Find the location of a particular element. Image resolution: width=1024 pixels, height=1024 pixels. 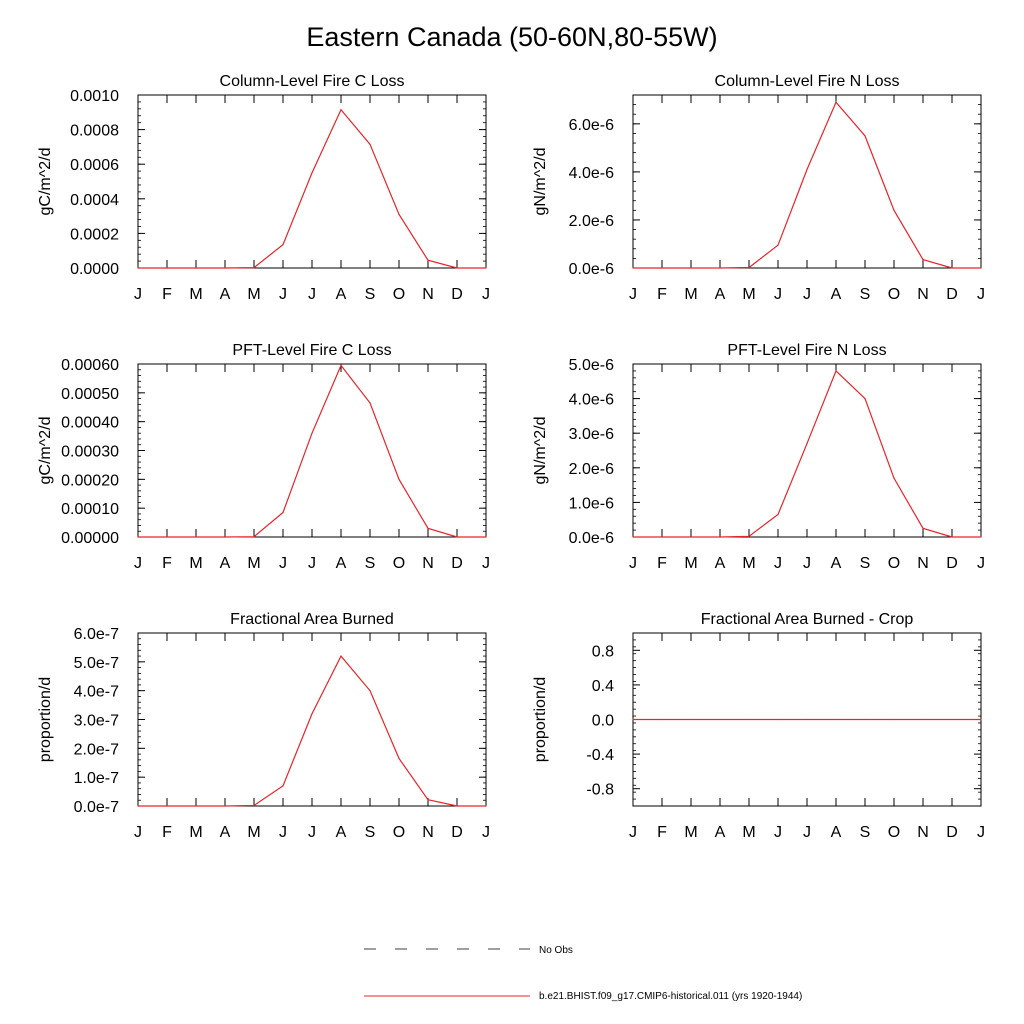

chart-title: Column-Level Fire C Loss is located at coordinates (312, 81).